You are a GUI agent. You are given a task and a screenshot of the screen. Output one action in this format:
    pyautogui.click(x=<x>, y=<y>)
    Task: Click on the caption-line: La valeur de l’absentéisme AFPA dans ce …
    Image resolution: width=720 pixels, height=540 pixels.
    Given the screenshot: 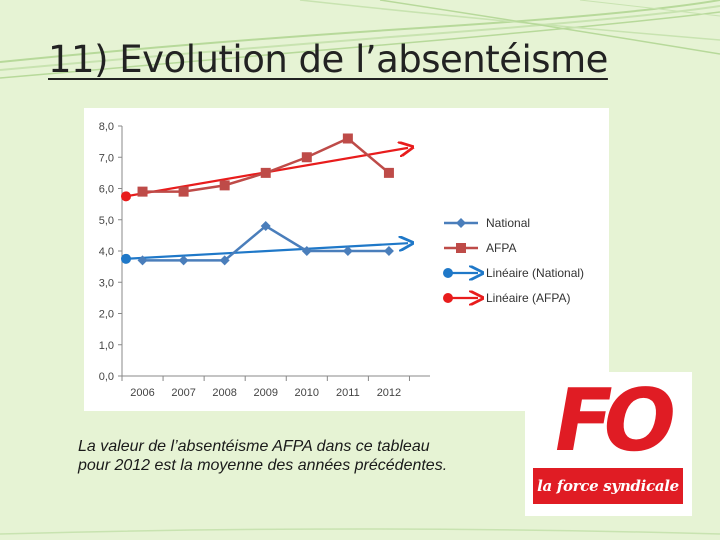 What is the action you would take?
    pyautogui.click(x=254, y=446)
    